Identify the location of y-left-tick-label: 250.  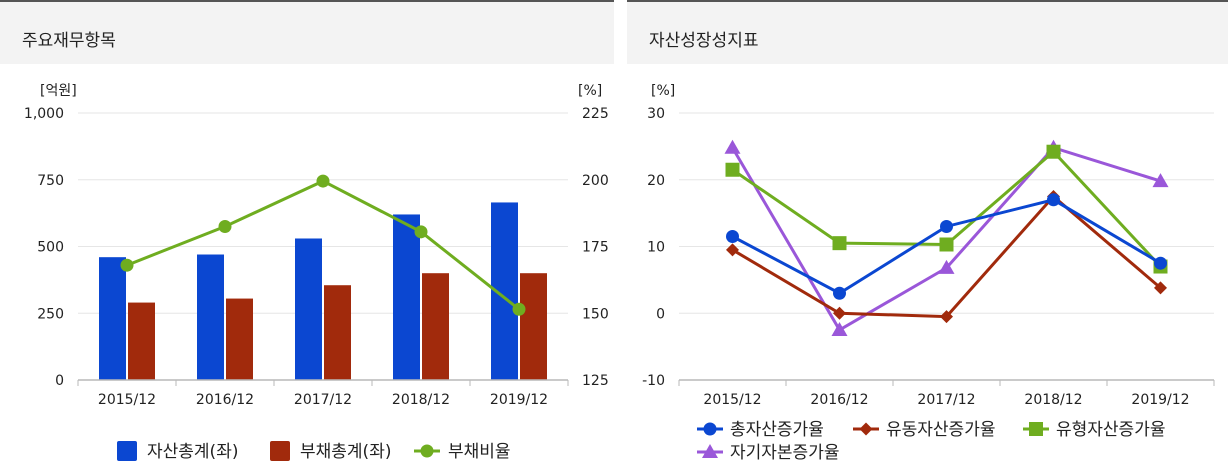
(50, 314).